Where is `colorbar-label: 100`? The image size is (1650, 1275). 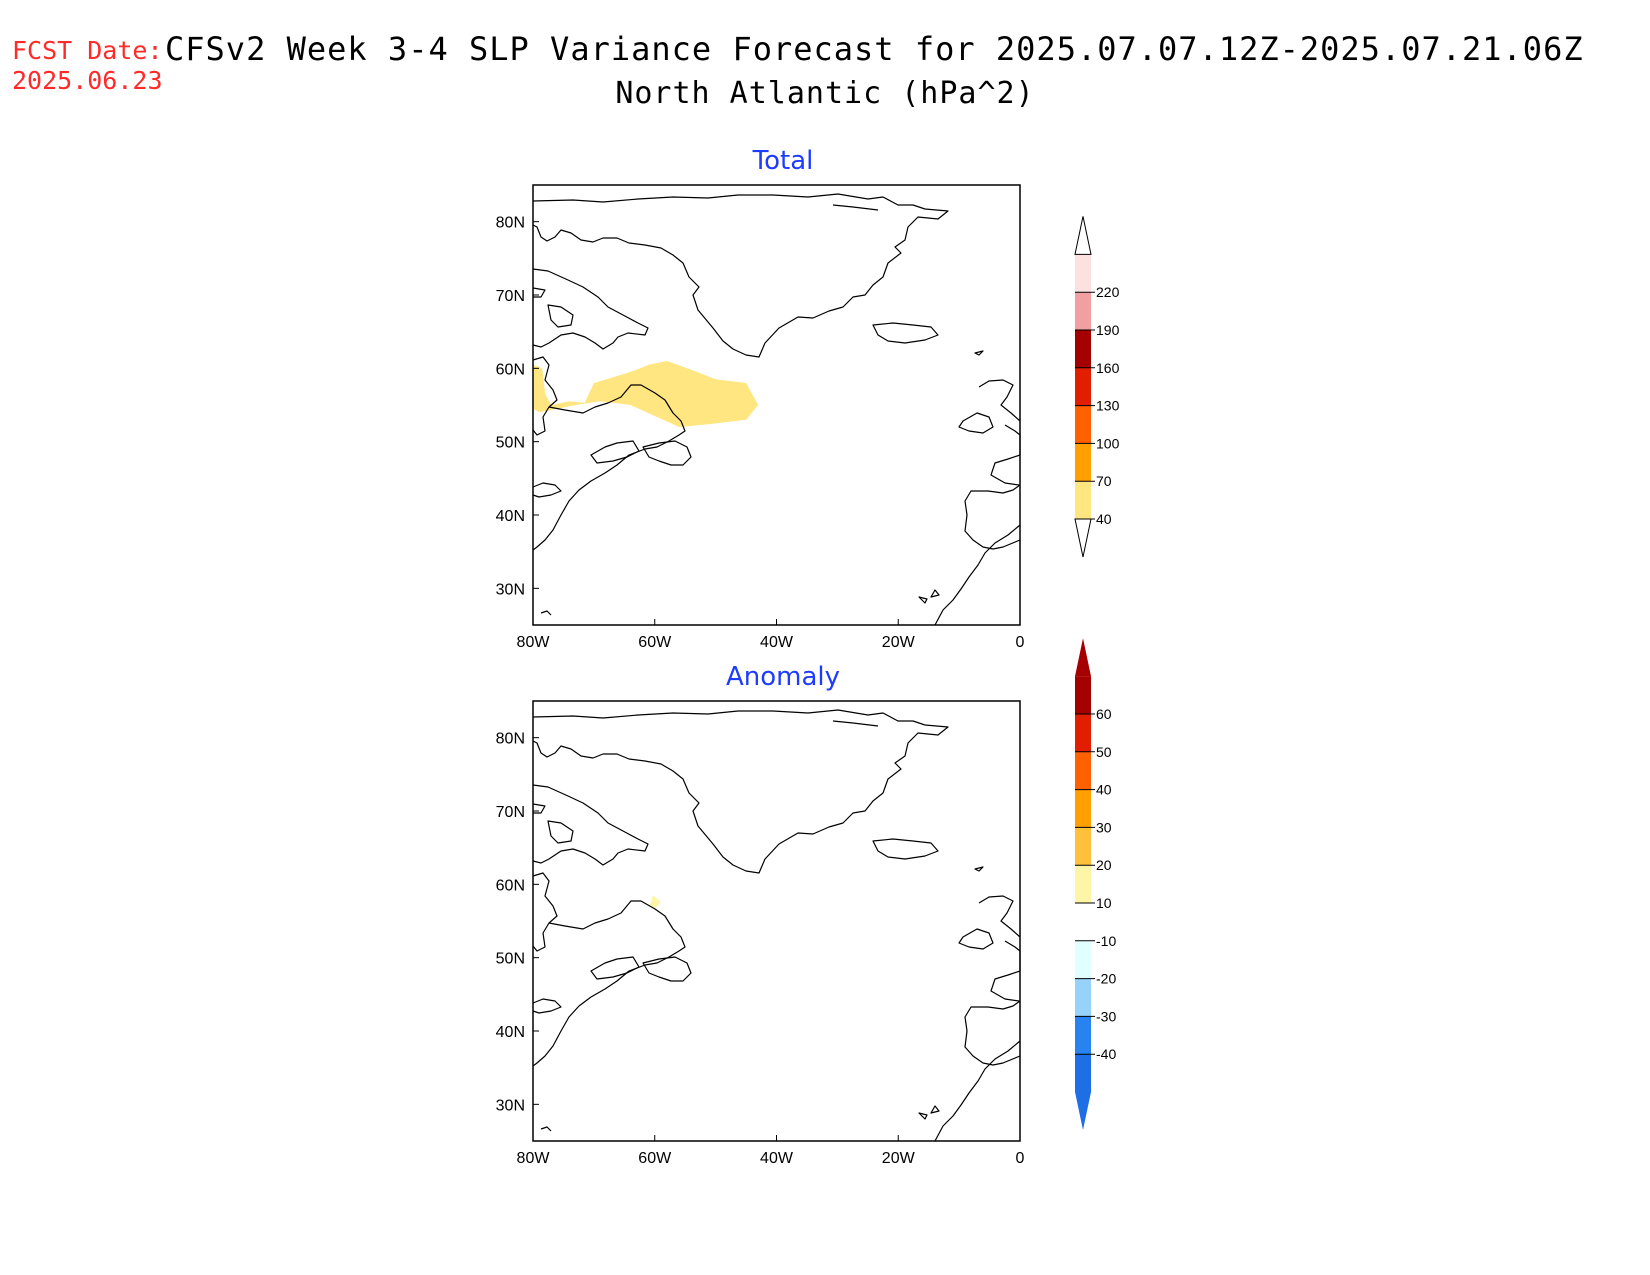 colorbar-label: 100 is located at coordinates (1108, 443).